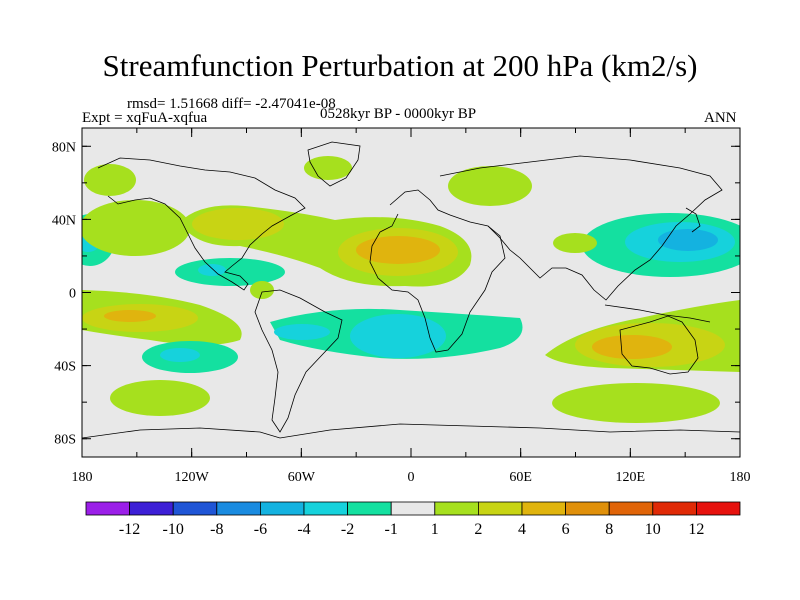  Describe the element at coordinates (659, 345) in the screenshot. I see `australia-coast` at that location.